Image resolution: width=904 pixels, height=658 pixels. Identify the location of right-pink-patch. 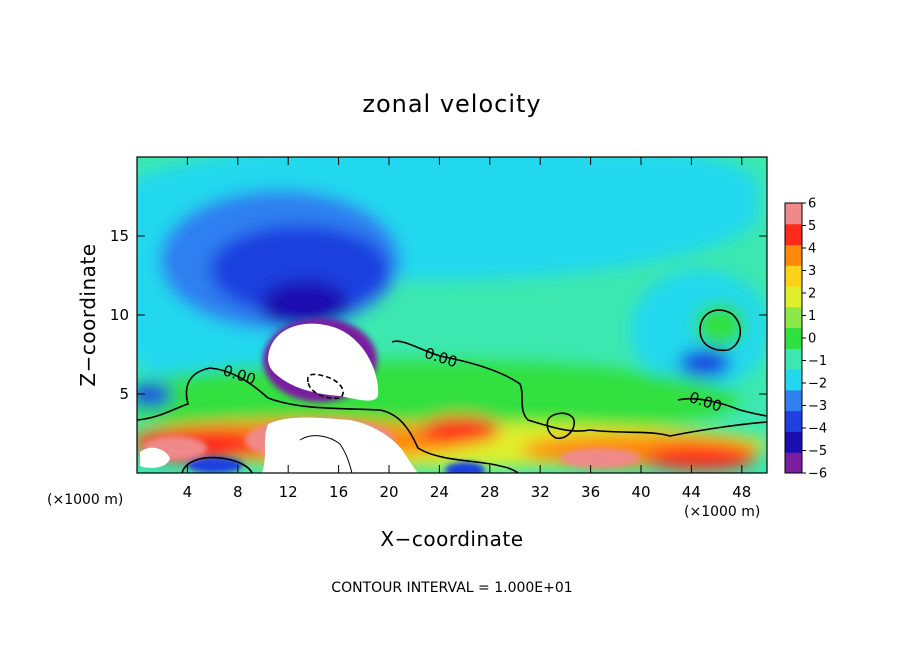
(600, 458).